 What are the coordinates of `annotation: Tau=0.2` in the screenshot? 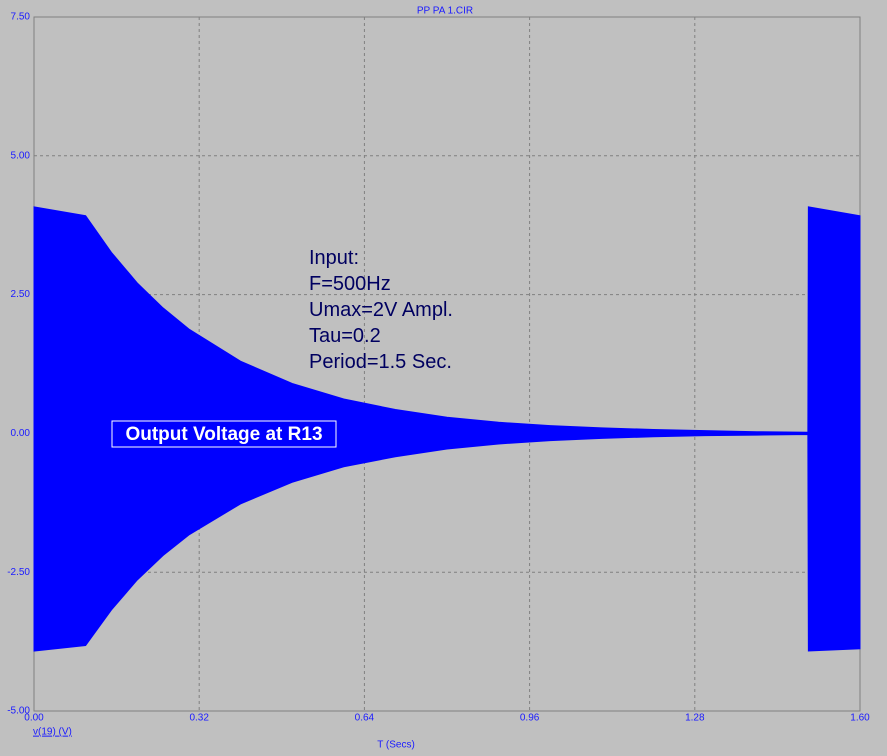 It's located at (345, 336).